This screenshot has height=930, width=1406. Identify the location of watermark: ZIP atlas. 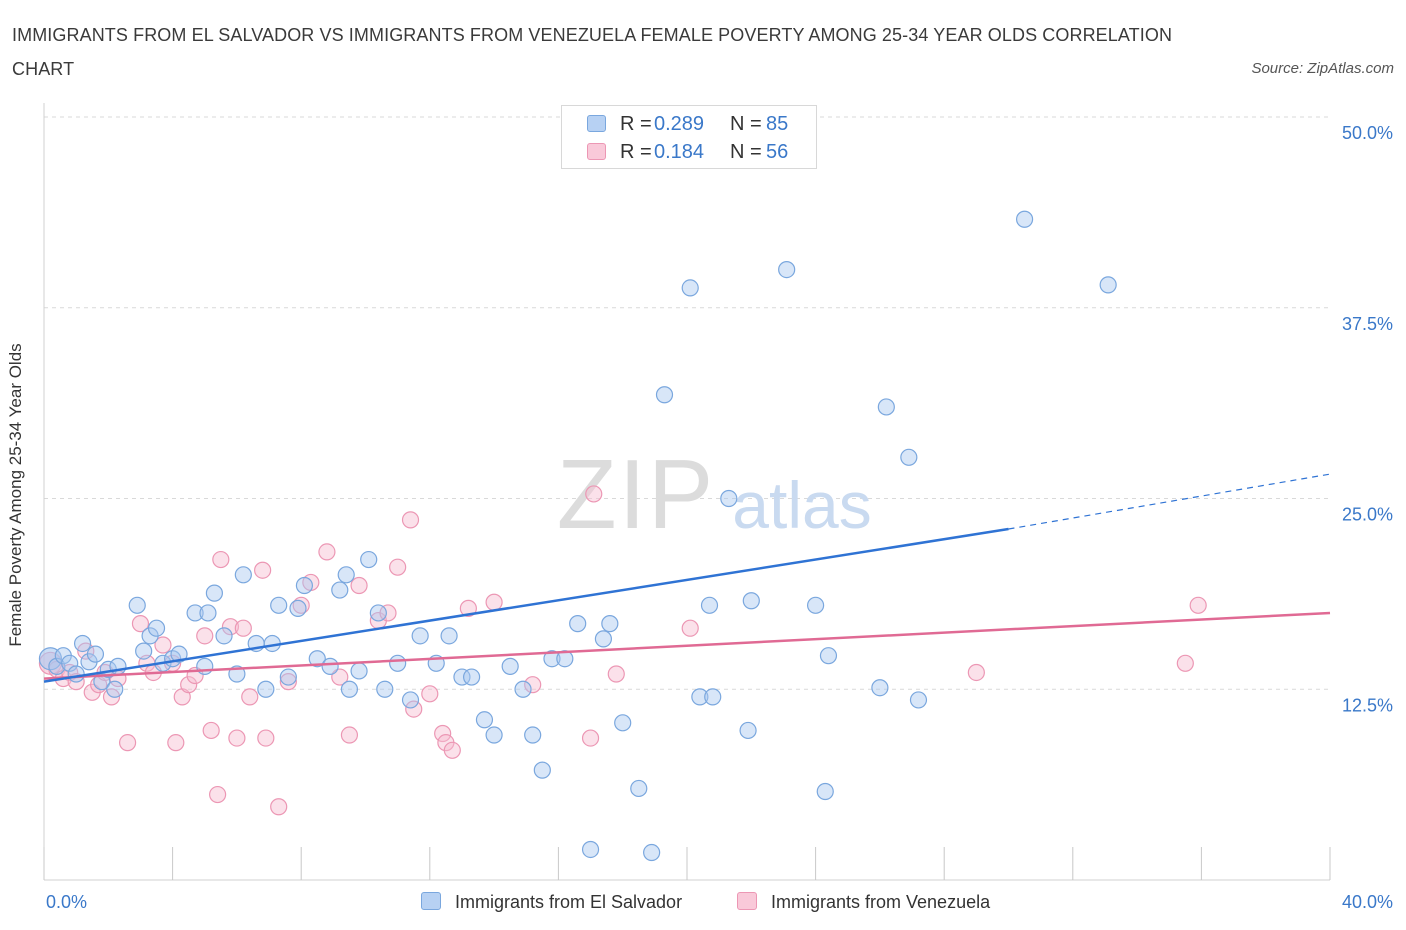
(714, 494).